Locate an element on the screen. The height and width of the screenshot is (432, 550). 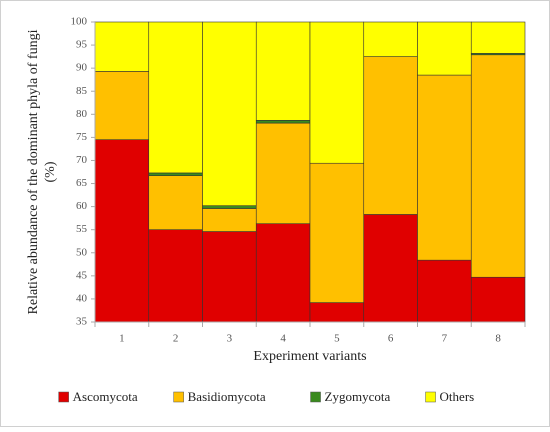
x-tick-label: 3 is located at coordinates (230, 339).